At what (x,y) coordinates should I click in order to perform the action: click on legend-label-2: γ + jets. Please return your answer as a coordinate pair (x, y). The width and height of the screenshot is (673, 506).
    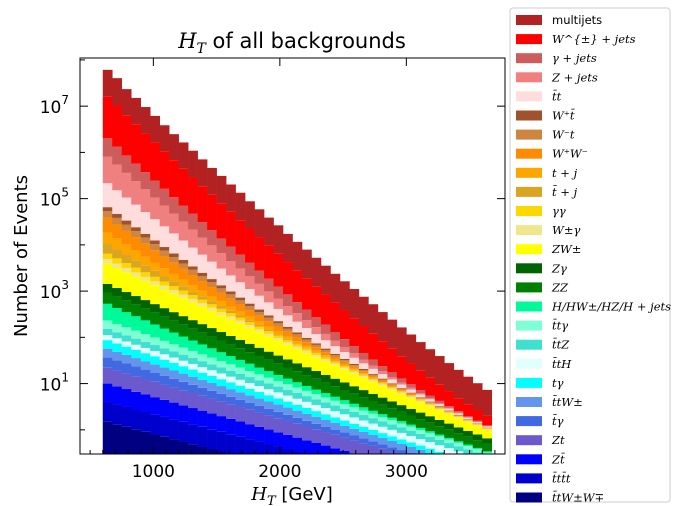
    Looking at the image, I should click on (574, 58).